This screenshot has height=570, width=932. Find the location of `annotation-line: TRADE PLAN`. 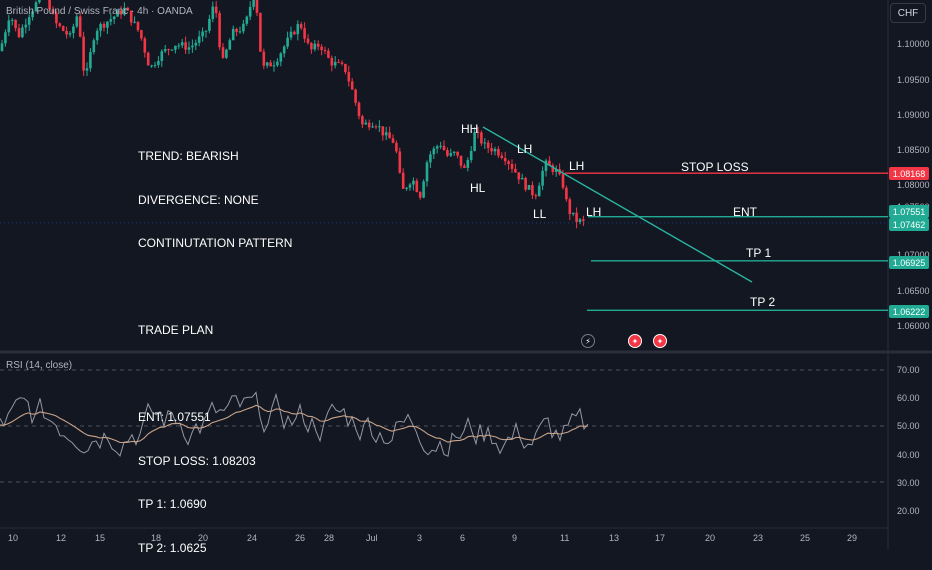

annotation-line: TRADE PLAN is located at coordinates (176, 330).